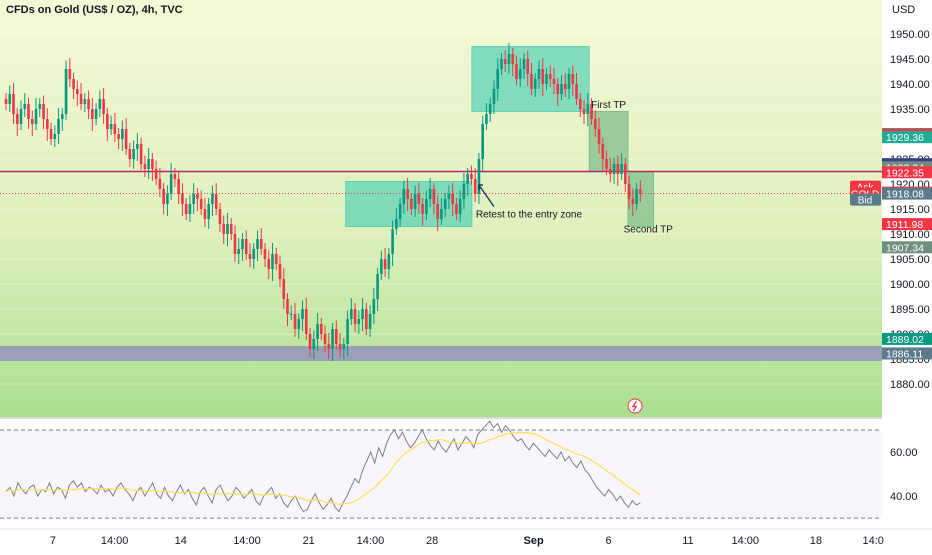 The width and height of the screenshot is (932, 555). I want to click on price-tag-label: 1922.35, so click(905, 173).